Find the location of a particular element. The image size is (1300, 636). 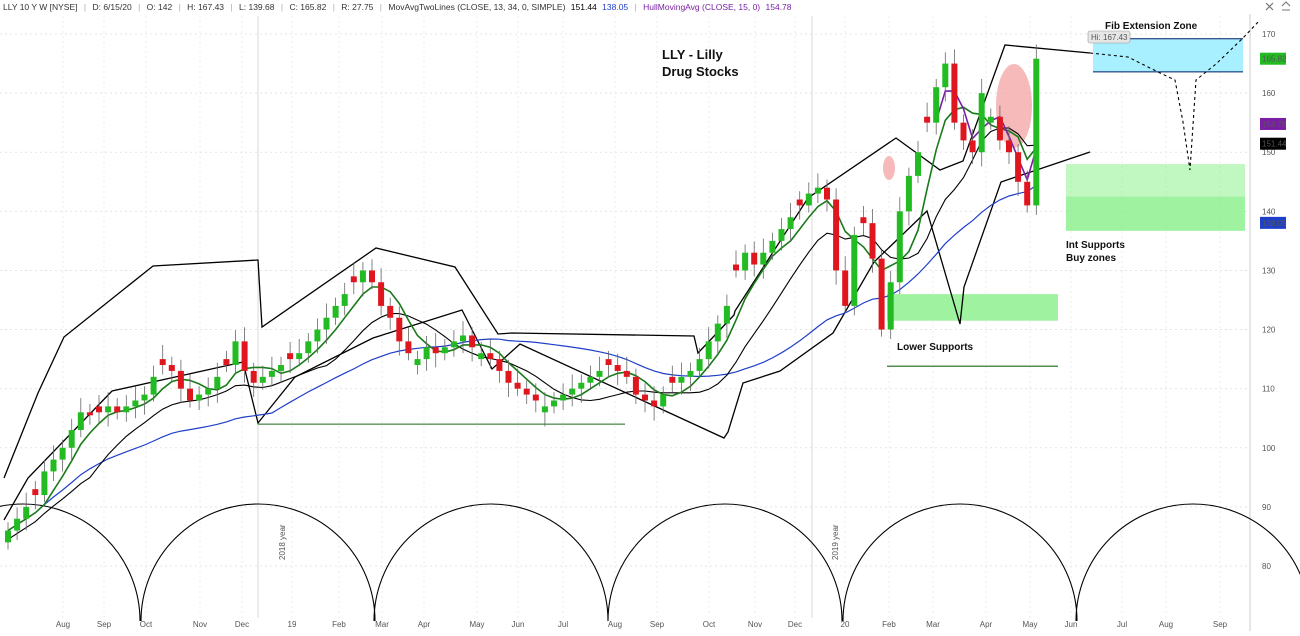

time-tick-16: Dec is located at coordinates (795, 624).